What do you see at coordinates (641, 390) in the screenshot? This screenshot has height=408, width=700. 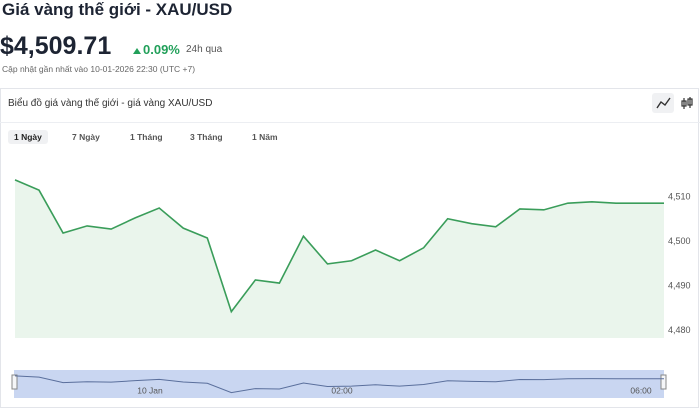 I see `navigator-label: 06:00` at bounding box center [641, 390].